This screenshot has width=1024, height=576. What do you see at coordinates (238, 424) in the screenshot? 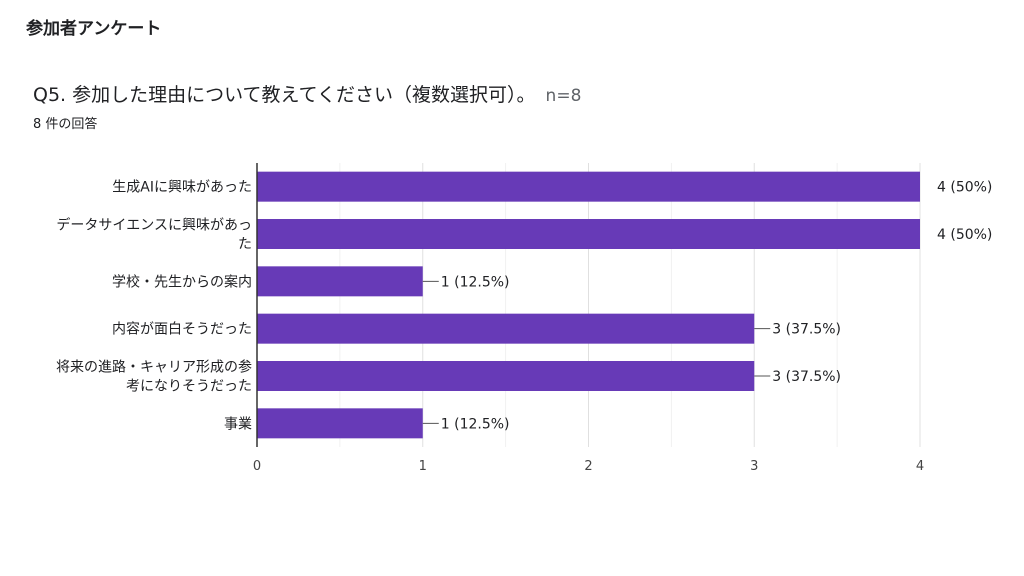
I see `category-label: 事業` at bounding box center [238, 424].